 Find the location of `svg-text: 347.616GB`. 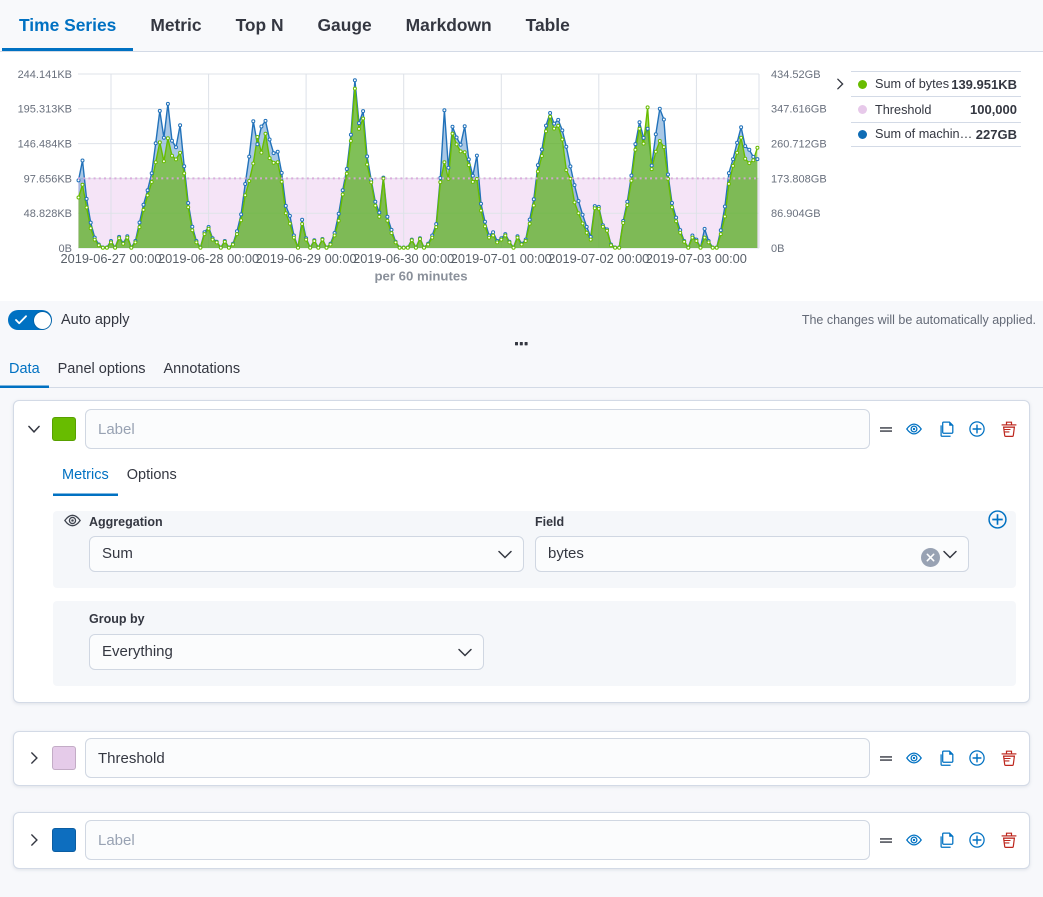

svg-text: 347.616GB is located at coordinates (799, 110).